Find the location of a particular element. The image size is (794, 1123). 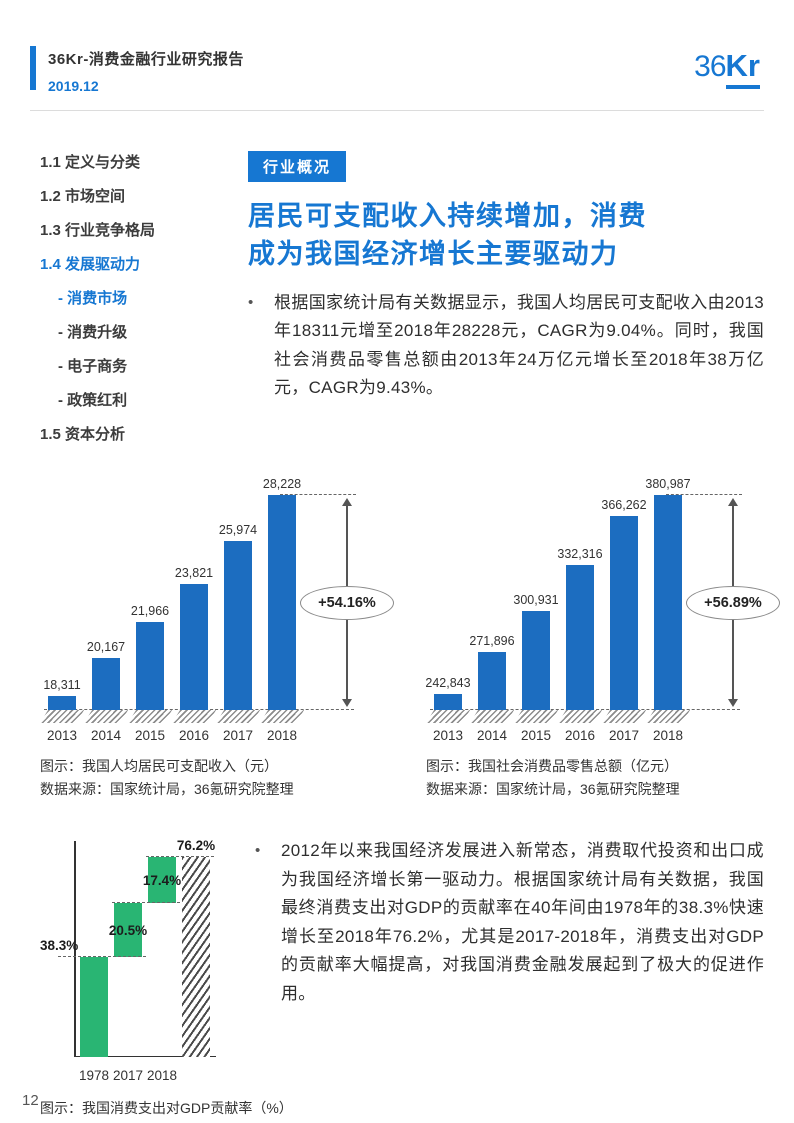

bar-column: 18,311 2013 is located at coordinates (62, 710).